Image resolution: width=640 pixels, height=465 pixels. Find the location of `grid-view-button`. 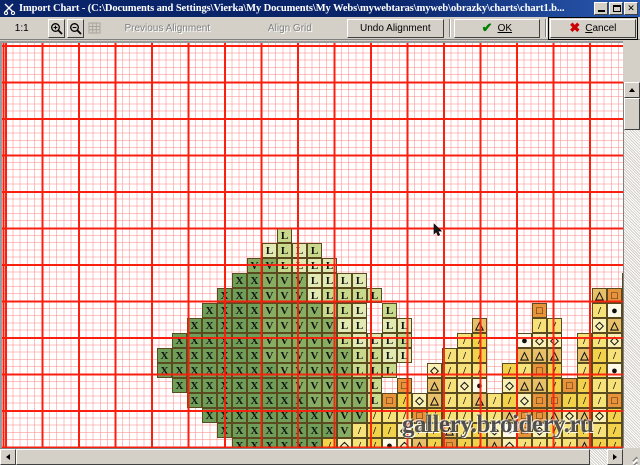

grid-view-button is located at coordinates (94, 28).